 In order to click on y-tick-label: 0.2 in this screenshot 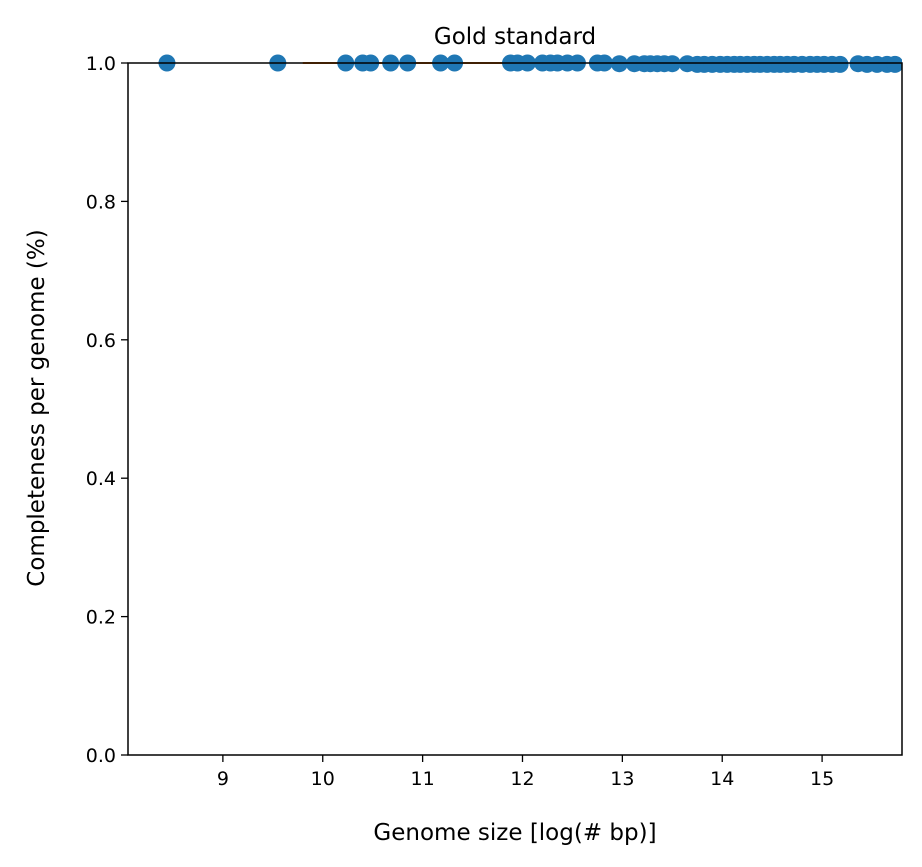, I will do `click(101, 618)`.